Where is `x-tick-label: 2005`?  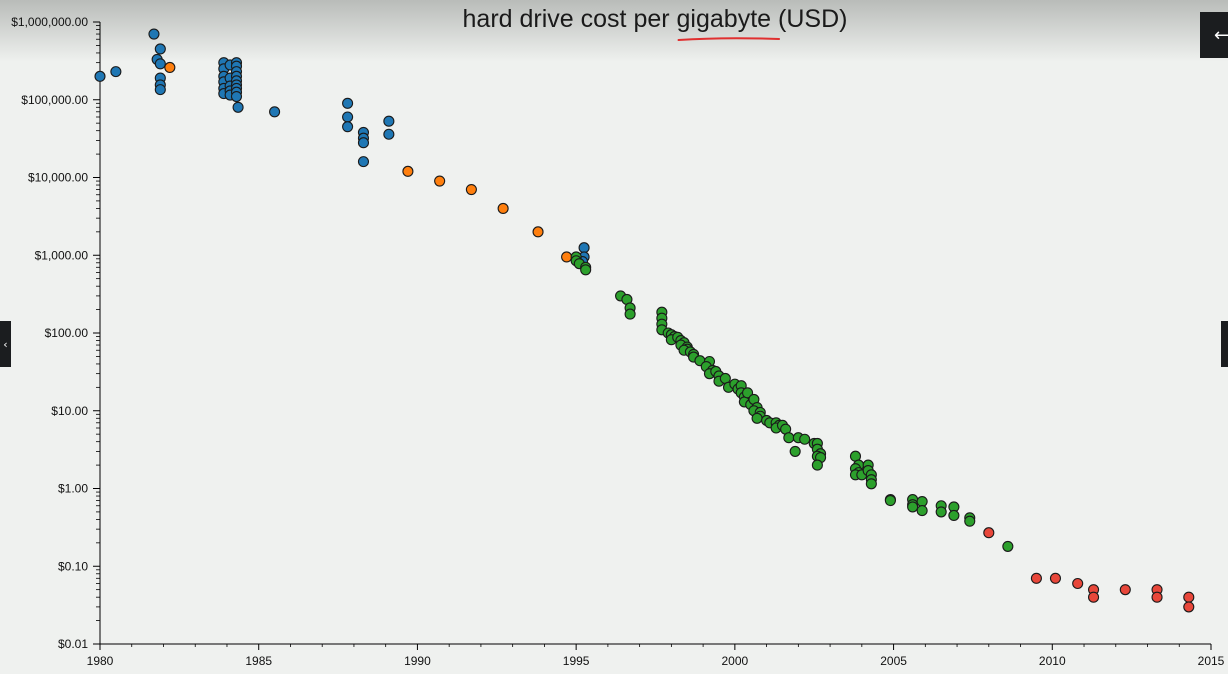
x-tick-label: 2005 is located at coordinates (893, 661).